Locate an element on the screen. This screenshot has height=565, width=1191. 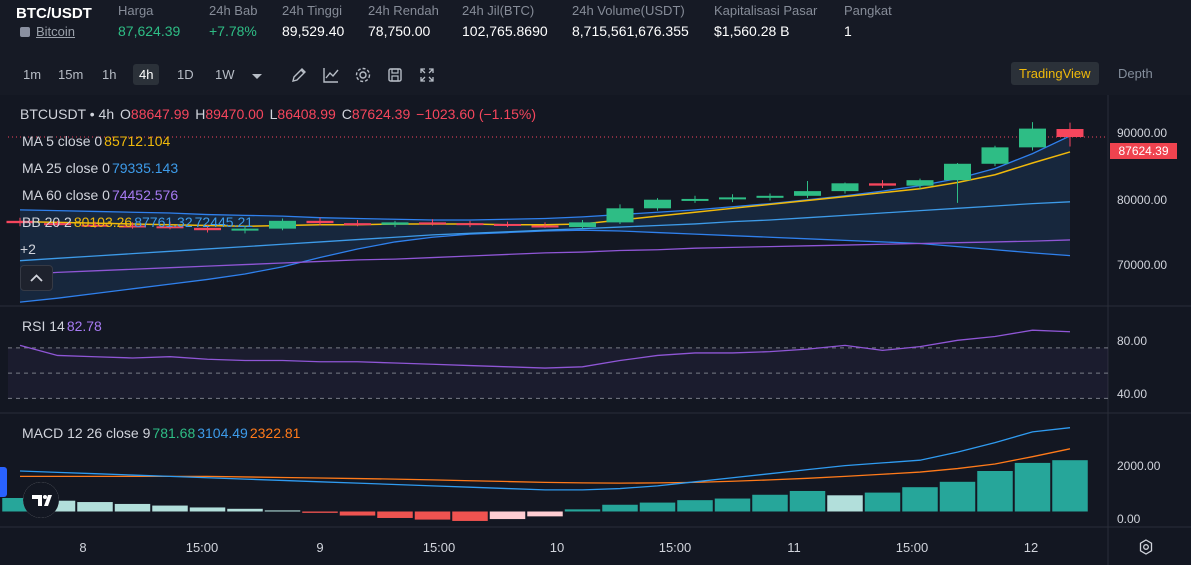
price-tick: 90000.00 is located at coordinates (1142, 133).